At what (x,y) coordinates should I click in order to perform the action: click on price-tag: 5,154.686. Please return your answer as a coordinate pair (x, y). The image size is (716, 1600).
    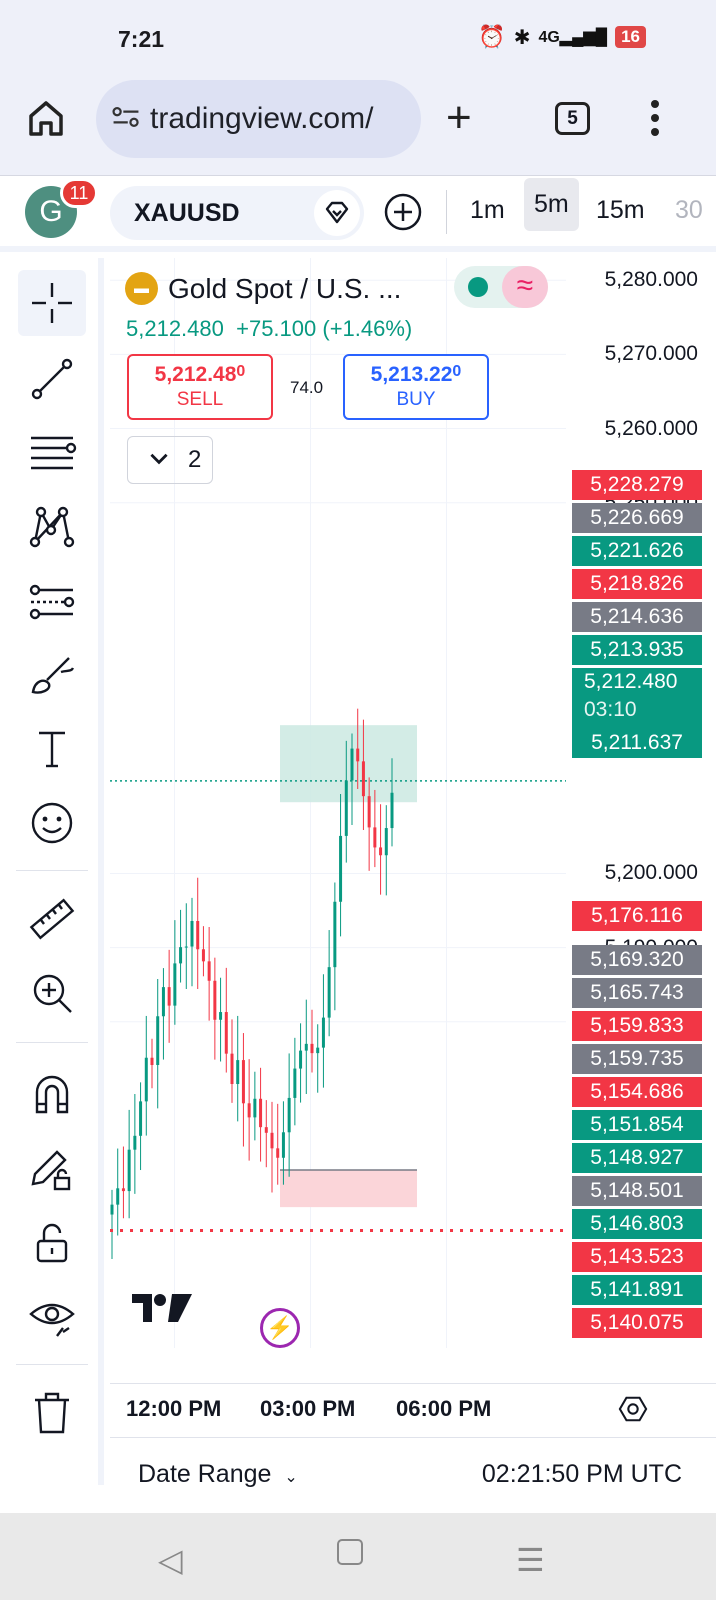
    Looking at the image, I should click on (637, 1092).